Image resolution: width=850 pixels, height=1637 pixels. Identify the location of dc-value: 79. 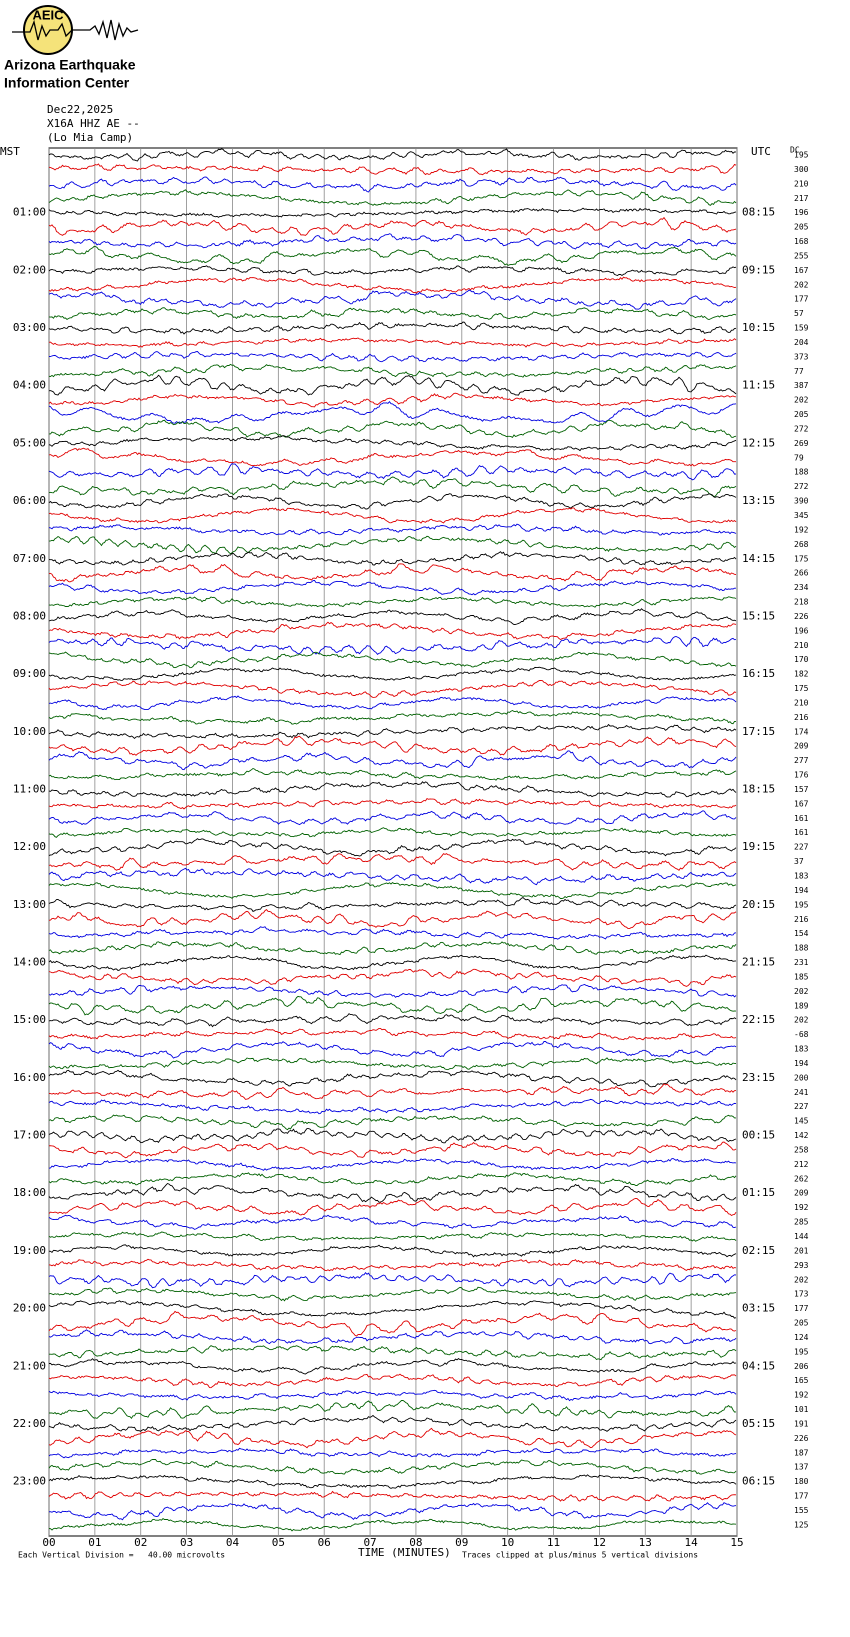
(799, 457).